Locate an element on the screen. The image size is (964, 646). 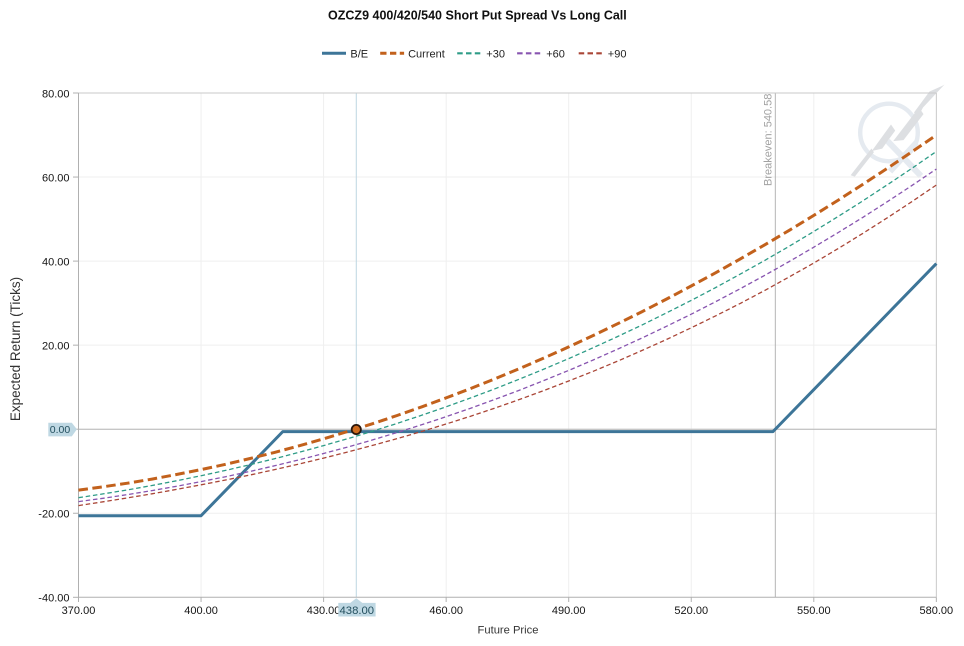
svg-text: Expected Return (Ticks) is located at coordinates (15, 349).